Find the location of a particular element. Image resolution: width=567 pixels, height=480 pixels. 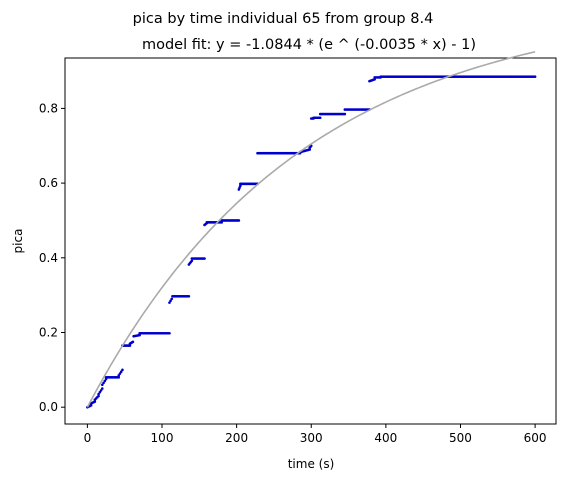

x-tick-label: 200 is located at coordinates (236, 438).